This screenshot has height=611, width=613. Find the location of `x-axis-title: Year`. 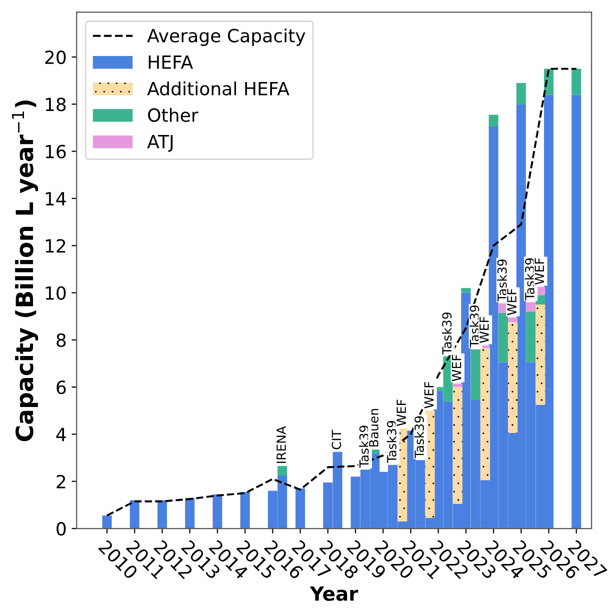

x-axis-title: Year is located at coordinates (334, 593).